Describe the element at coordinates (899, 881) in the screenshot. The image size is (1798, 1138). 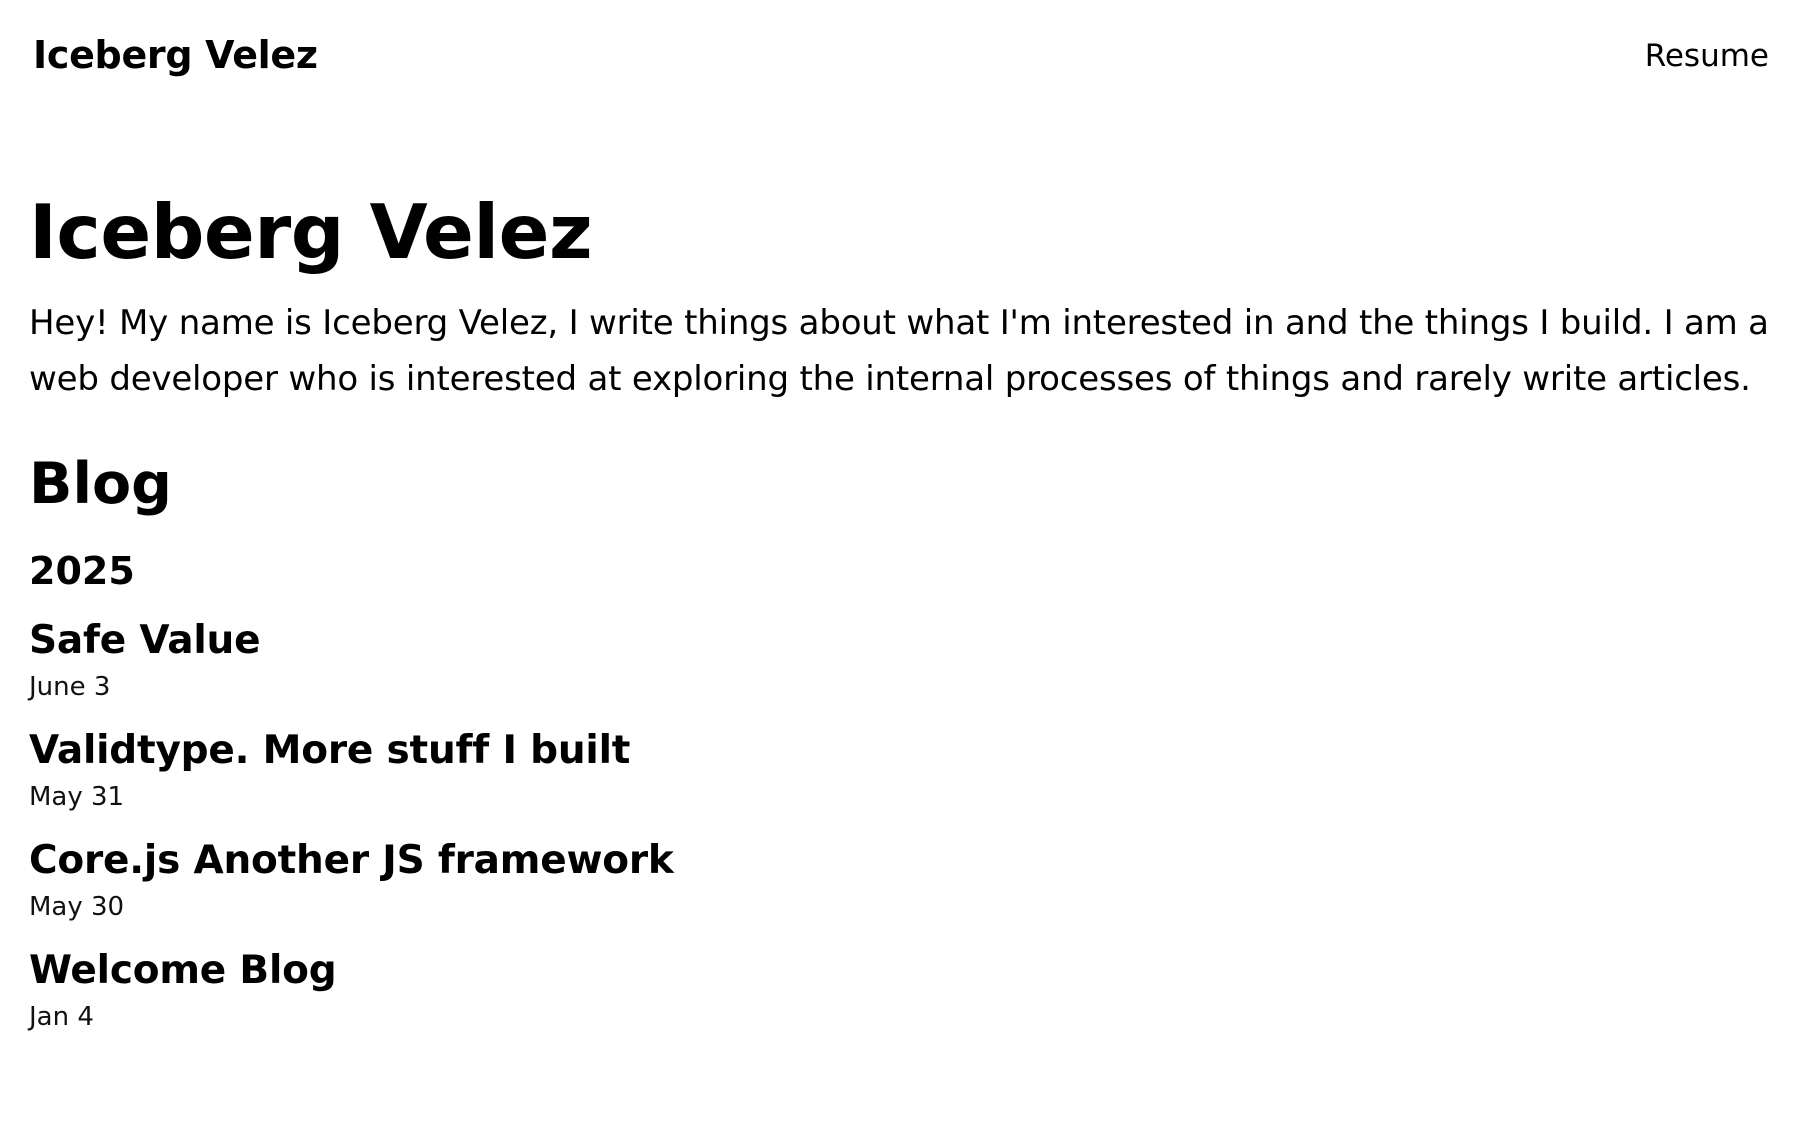
I see `post-item: Core.js Another JS framework May 30` at that location.